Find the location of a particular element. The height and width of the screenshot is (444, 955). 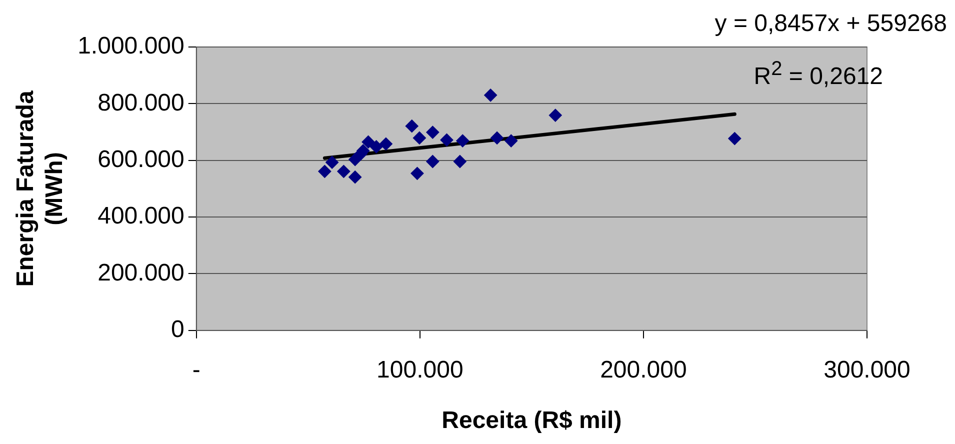

x-axis-title: Receita (R$ mil) is located at coordinates (532, 420).